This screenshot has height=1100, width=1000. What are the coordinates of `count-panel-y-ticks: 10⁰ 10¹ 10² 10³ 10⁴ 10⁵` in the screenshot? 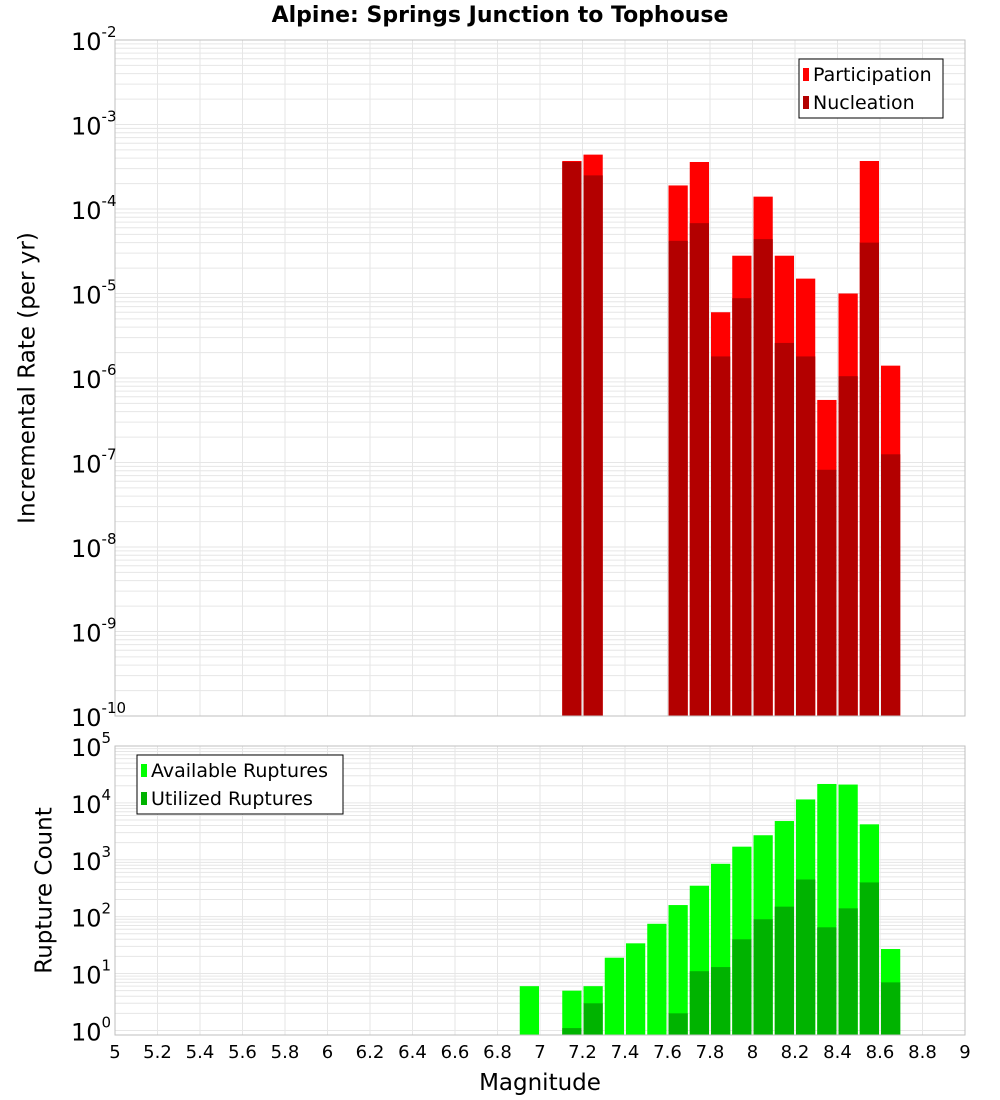 It's located at (91, 887).